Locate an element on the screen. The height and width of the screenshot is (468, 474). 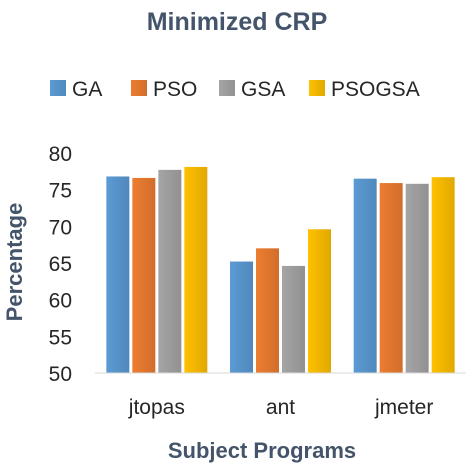
x-tick-ant: ant is located at coordinates (280, 407).